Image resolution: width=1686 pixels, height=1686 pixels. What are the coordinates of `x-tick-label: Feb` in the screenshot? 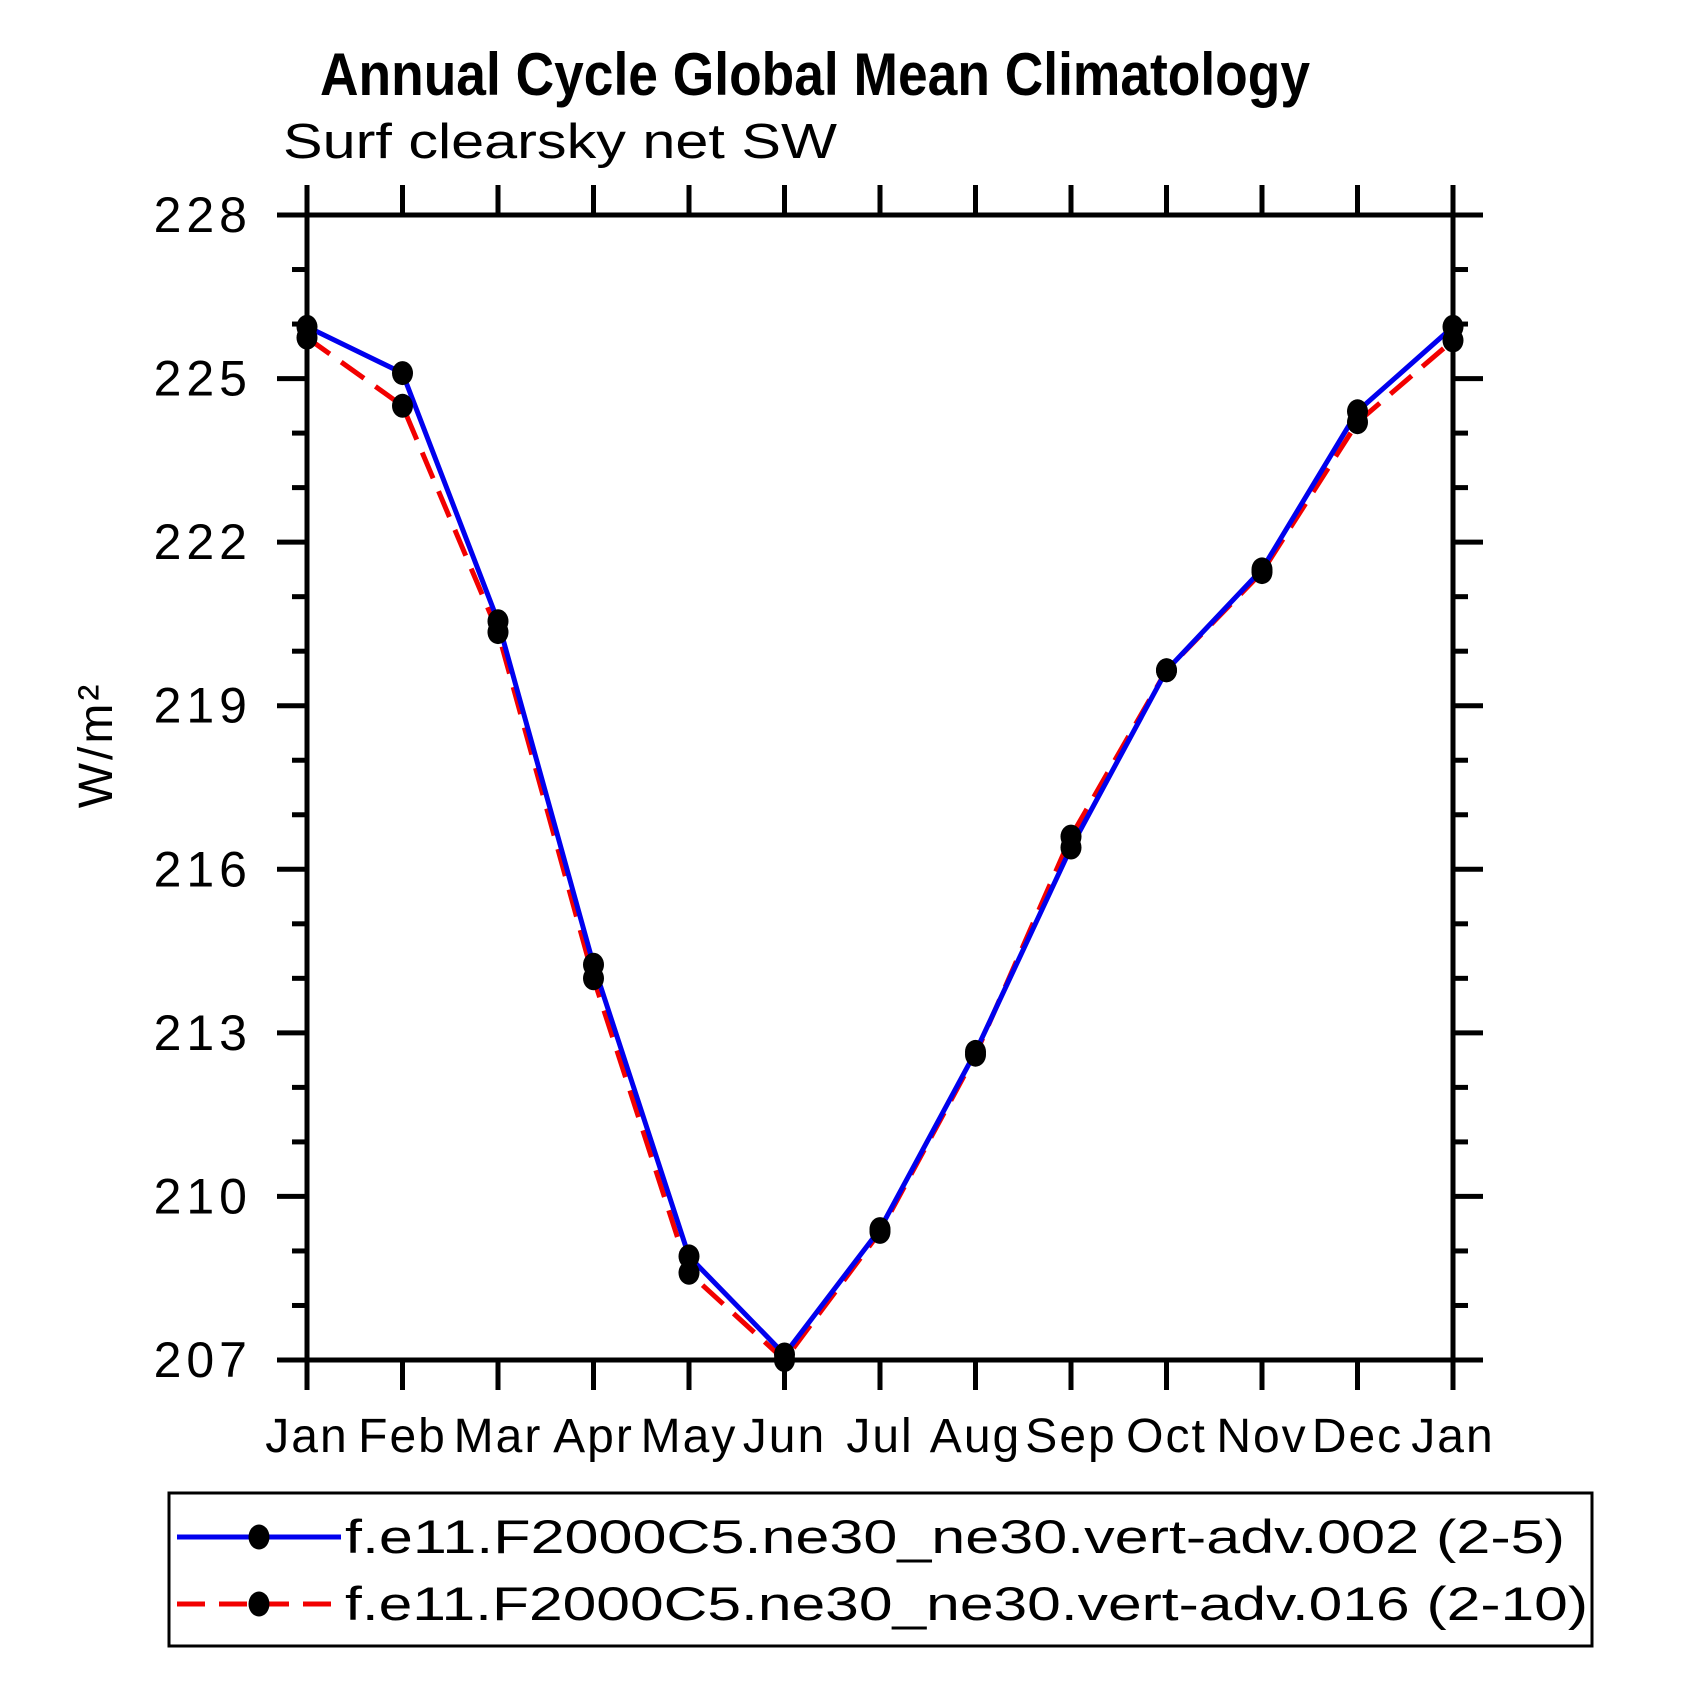 It's located at (402, 1436).